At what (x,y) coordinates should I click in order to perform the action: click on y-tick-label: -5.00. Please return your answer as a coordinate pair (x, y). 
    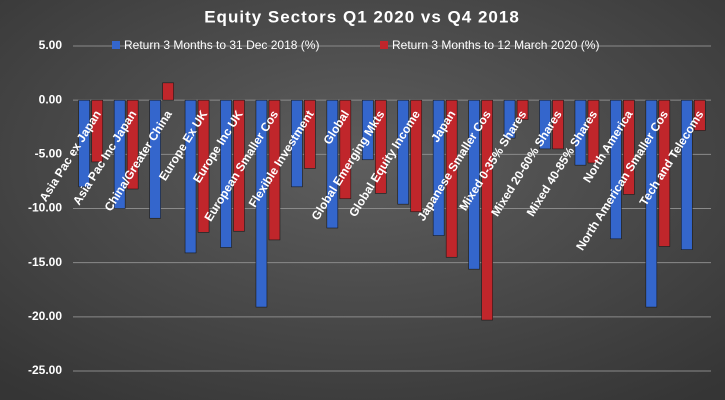
    Looking at the image, I should click on (49, 154).